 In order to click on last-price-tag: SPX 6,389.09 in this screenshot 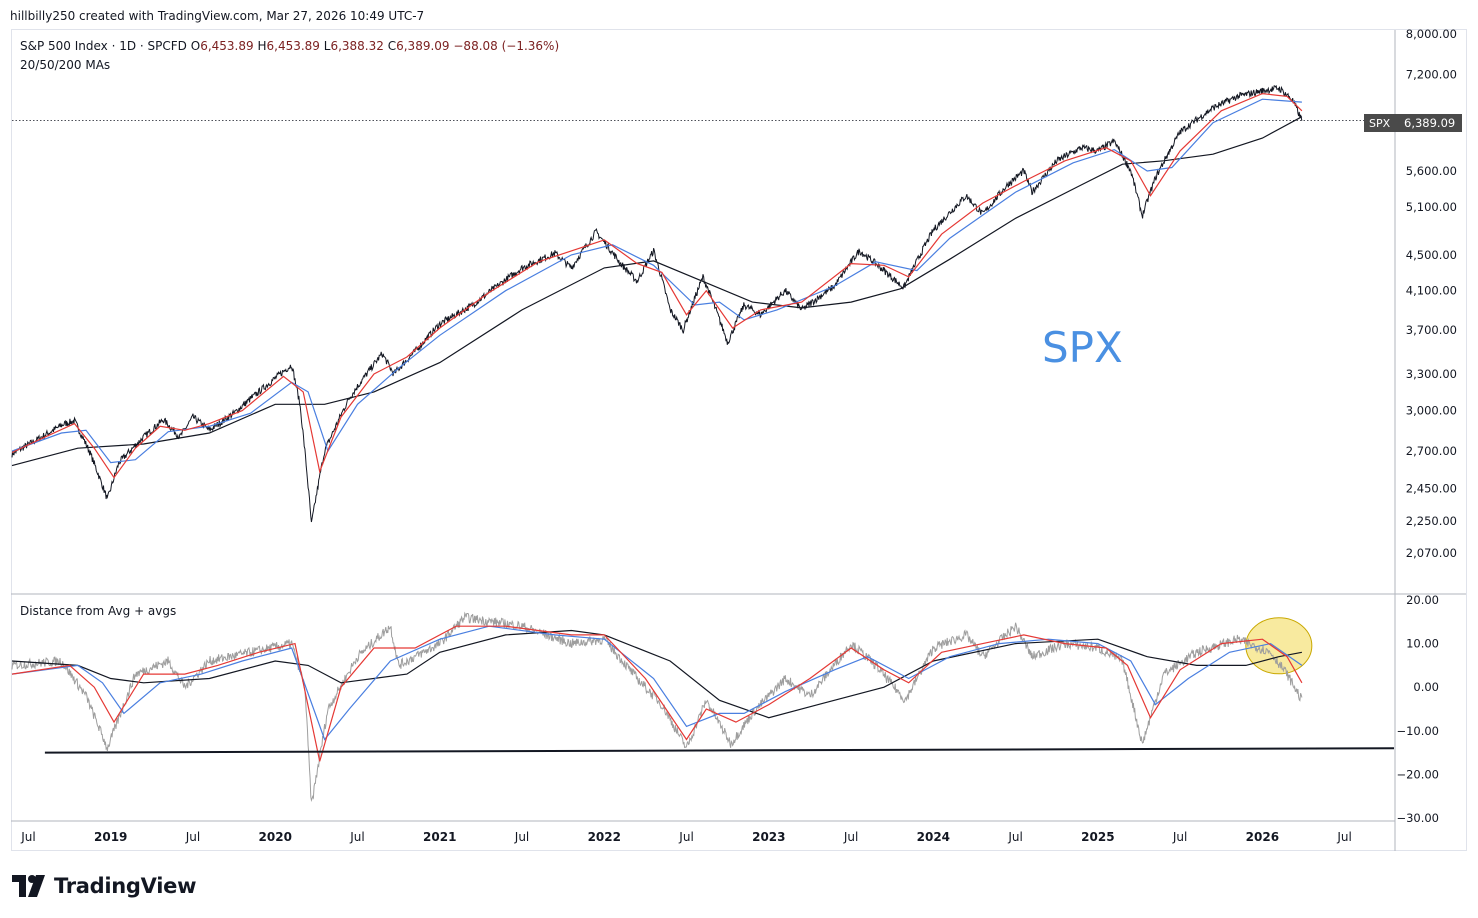, I will do `click(1413, 123)`.